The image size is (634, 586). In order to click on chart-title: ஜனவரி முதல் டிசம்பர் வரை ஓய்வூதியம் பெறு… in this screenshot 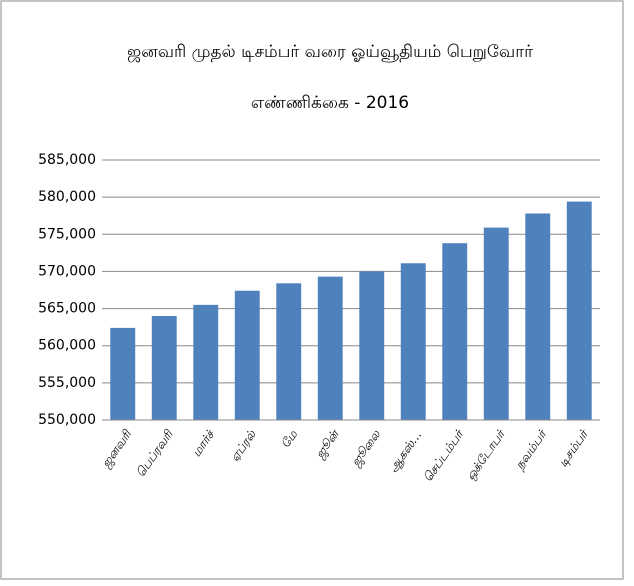, I will do `click(330, 52)`.